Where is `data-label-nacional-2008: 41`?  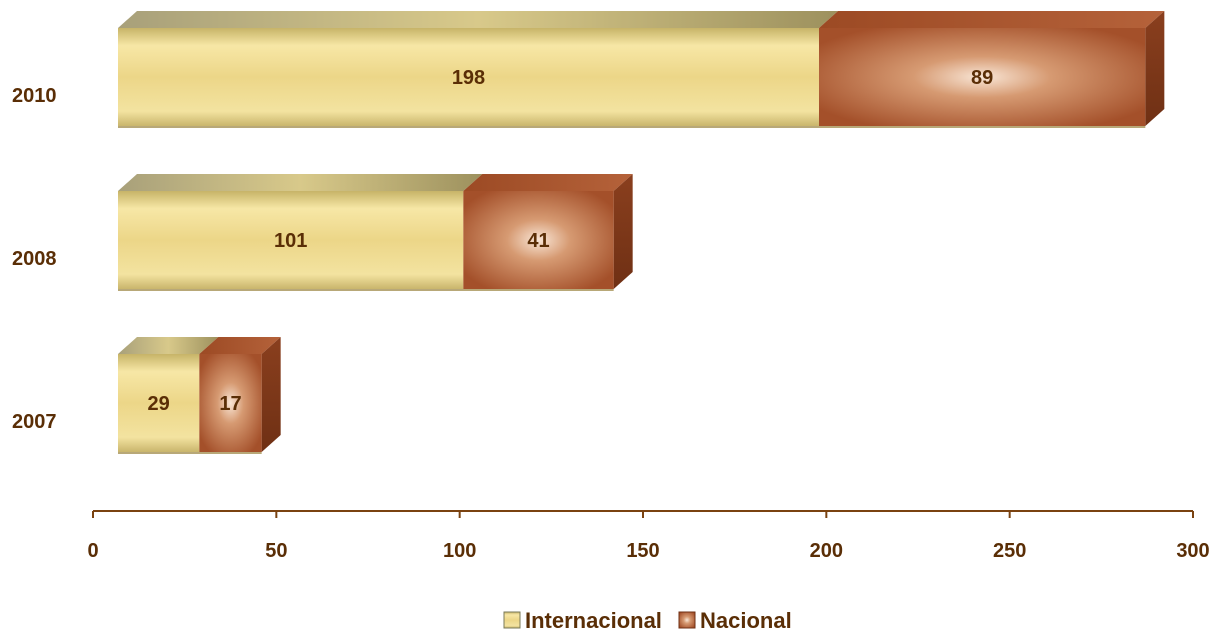 data-label-nacional-2008: 41 is located at coordinates (538, 241).